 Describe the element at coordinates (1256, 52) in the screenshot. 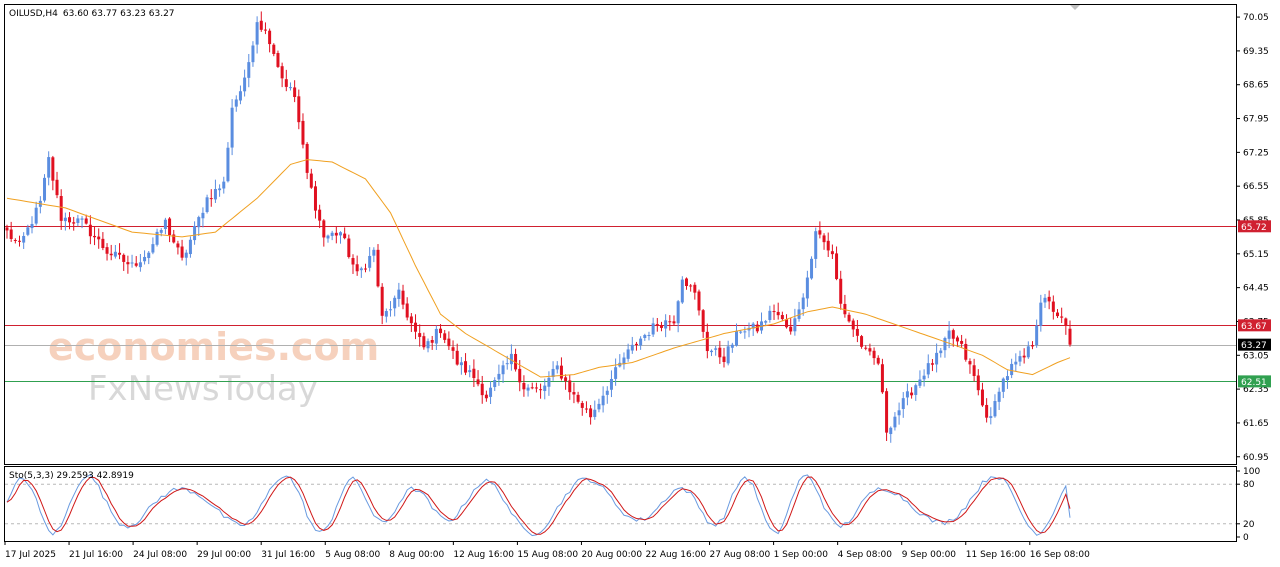

I see `y-tick-label: 69.35` at that location.